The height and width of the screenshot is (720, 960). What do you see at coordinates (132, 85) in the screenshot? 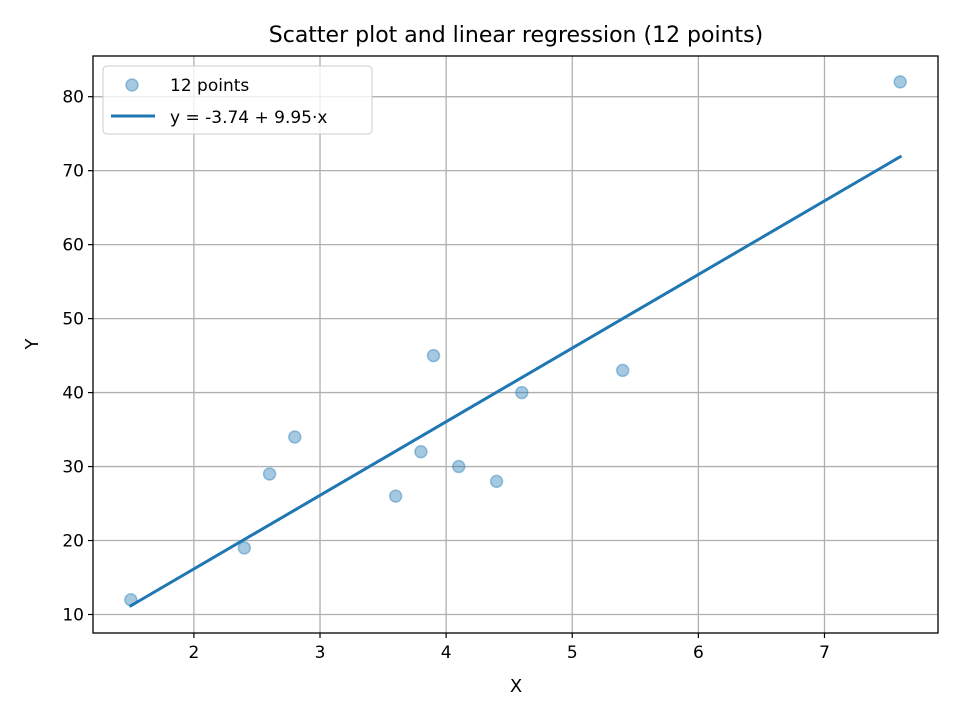
I see `legend-scatter-marker` at bounding box center [132, 85].